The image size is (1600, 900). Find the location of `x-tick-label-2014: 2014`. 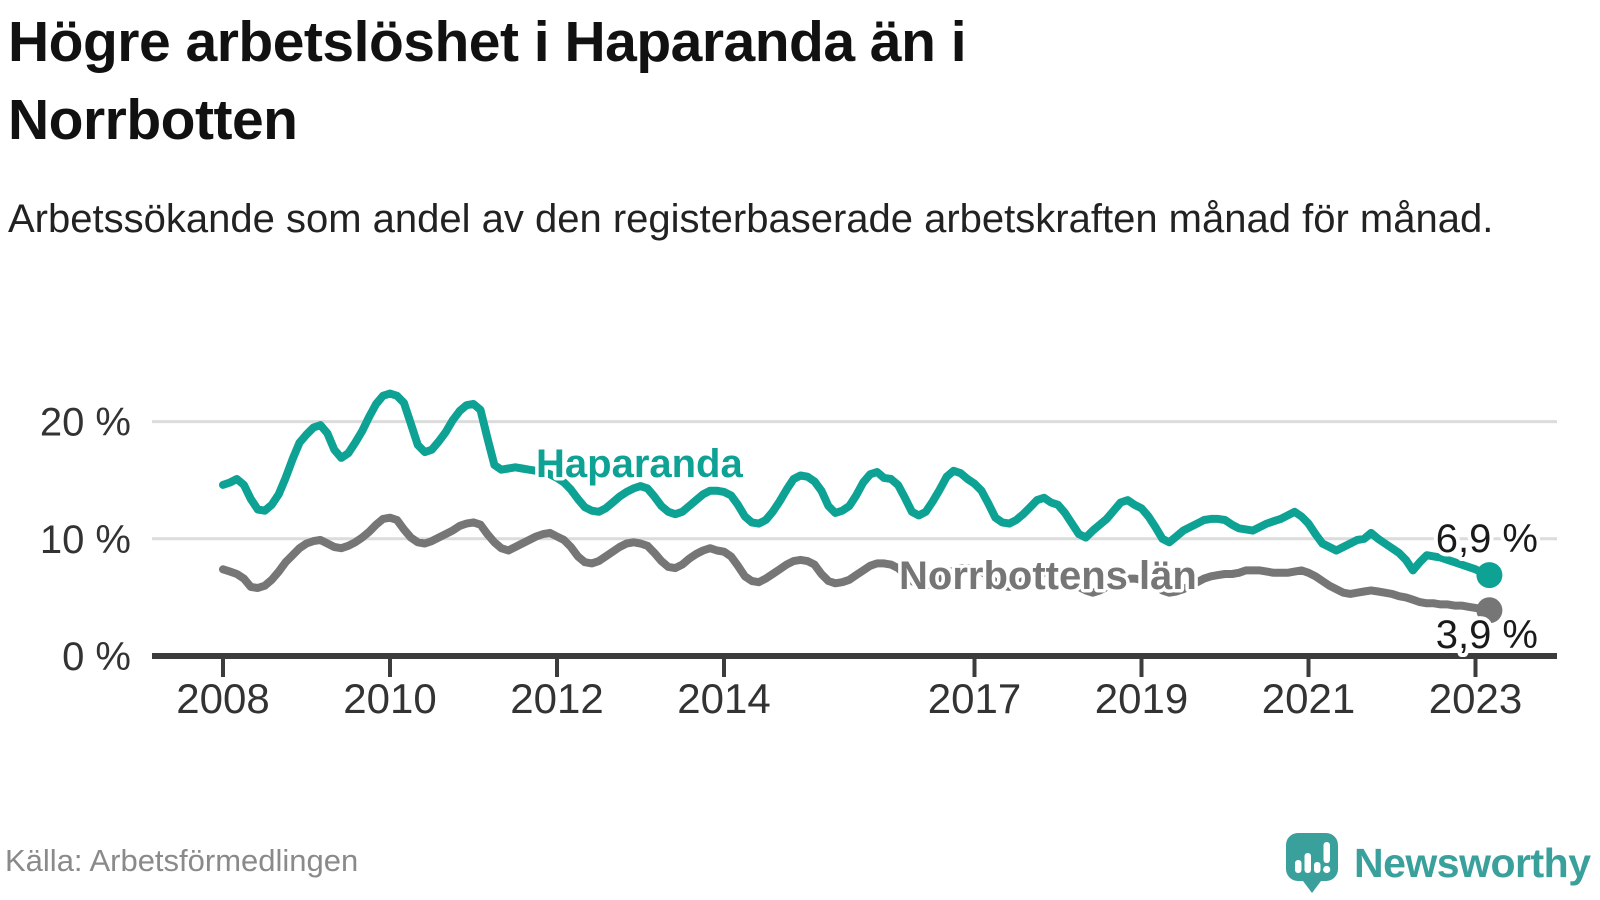

x-tick-label-2014: 2014 is located at coordinates (723, 698).